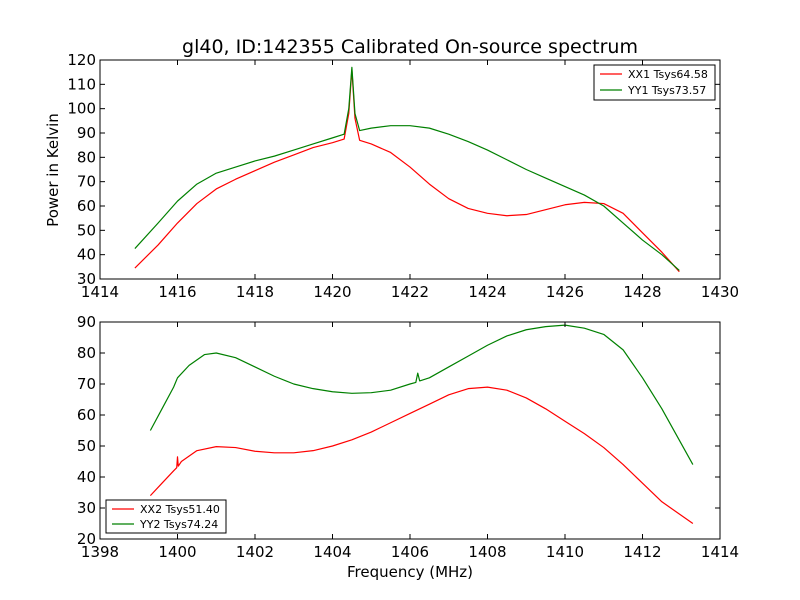 Image resolution: width=800 pixels, height=600 pixels. I want to click on top-x-tick-label: 1426, so click(565, 292).